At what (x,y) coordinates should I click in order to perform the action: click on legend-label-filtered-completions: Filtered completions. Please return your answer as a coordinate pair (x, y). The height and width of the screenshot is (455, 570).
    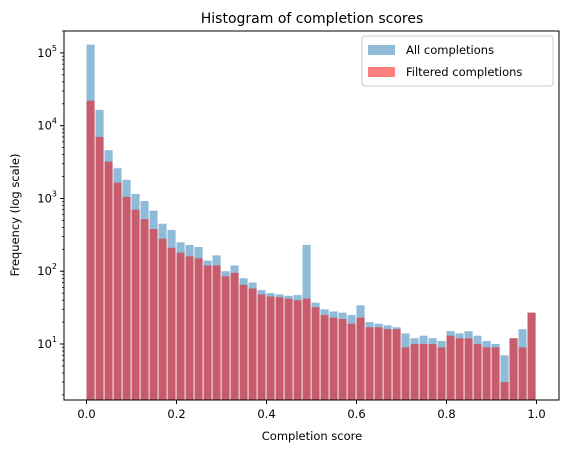
    Looking at the image, I should click on (464, 72).